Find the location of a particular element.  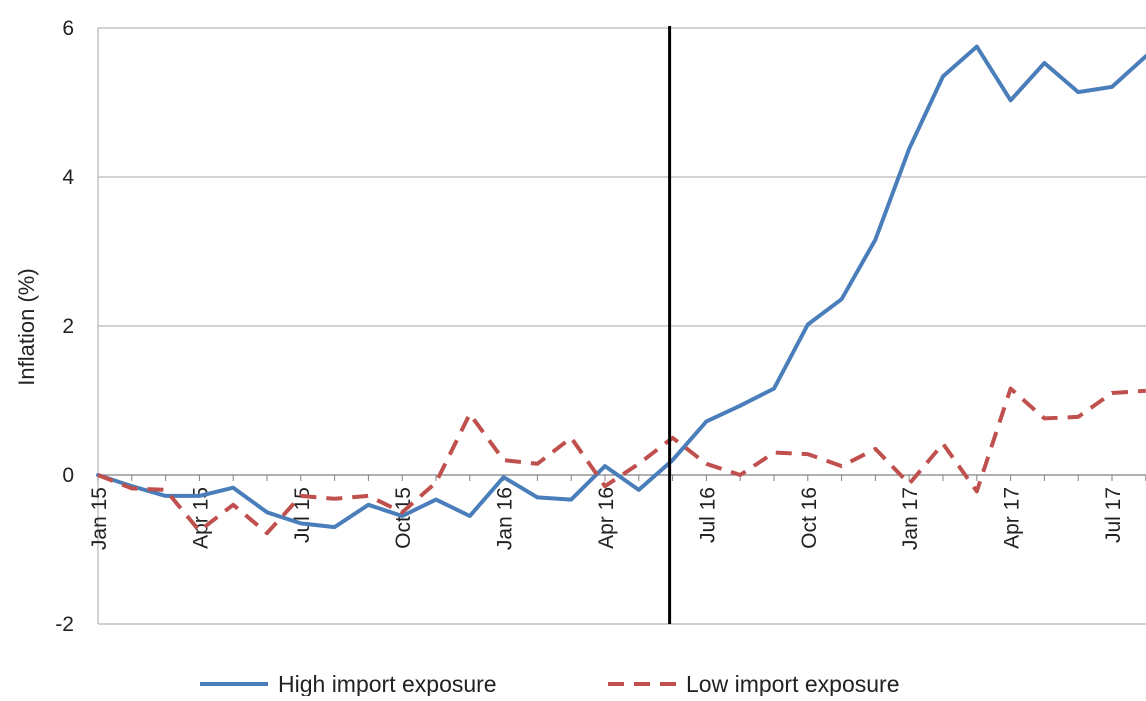

x-tick-label: Apr 17 is located at coordinates (1012, 518).